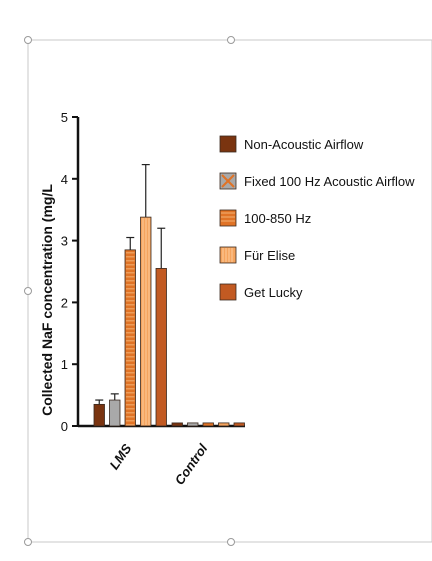 The height and width of the screenshot is (561, 432). I want to click on error-bars, so click(130, 284).